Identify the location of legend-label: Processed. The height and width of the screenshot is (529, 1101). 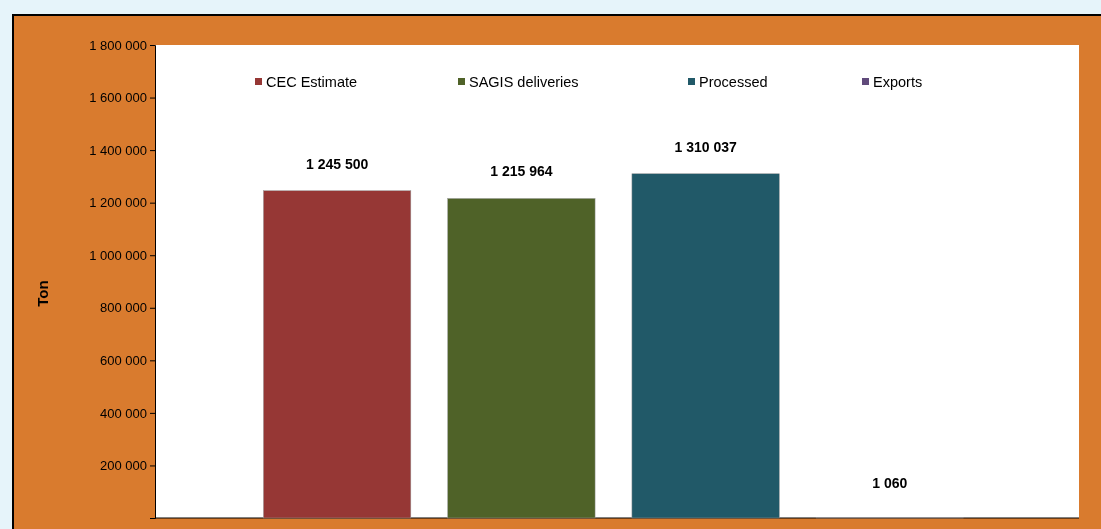
(733, 82).